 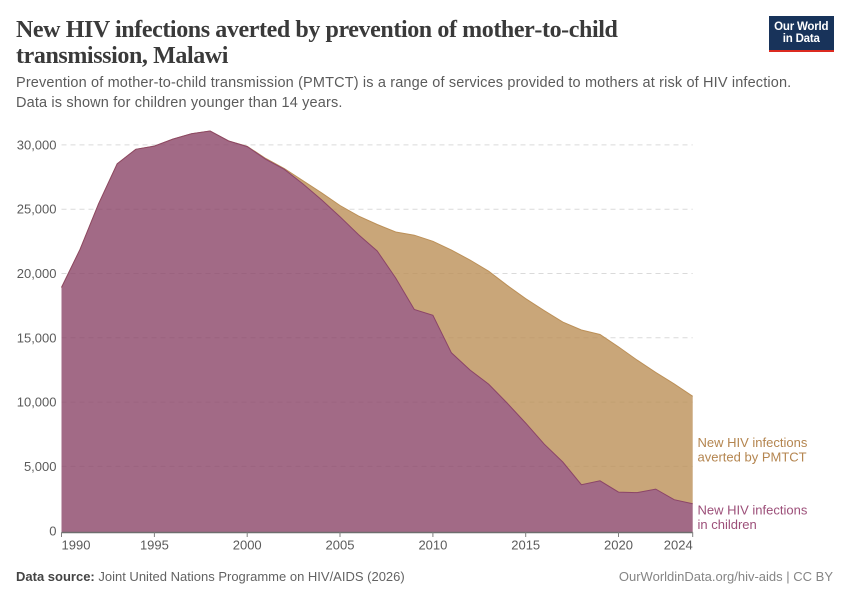 What do you see at coordinates (37, 273) in the screenshot?
I see `svg-text: 20,000` at bounding box center [37, 273].